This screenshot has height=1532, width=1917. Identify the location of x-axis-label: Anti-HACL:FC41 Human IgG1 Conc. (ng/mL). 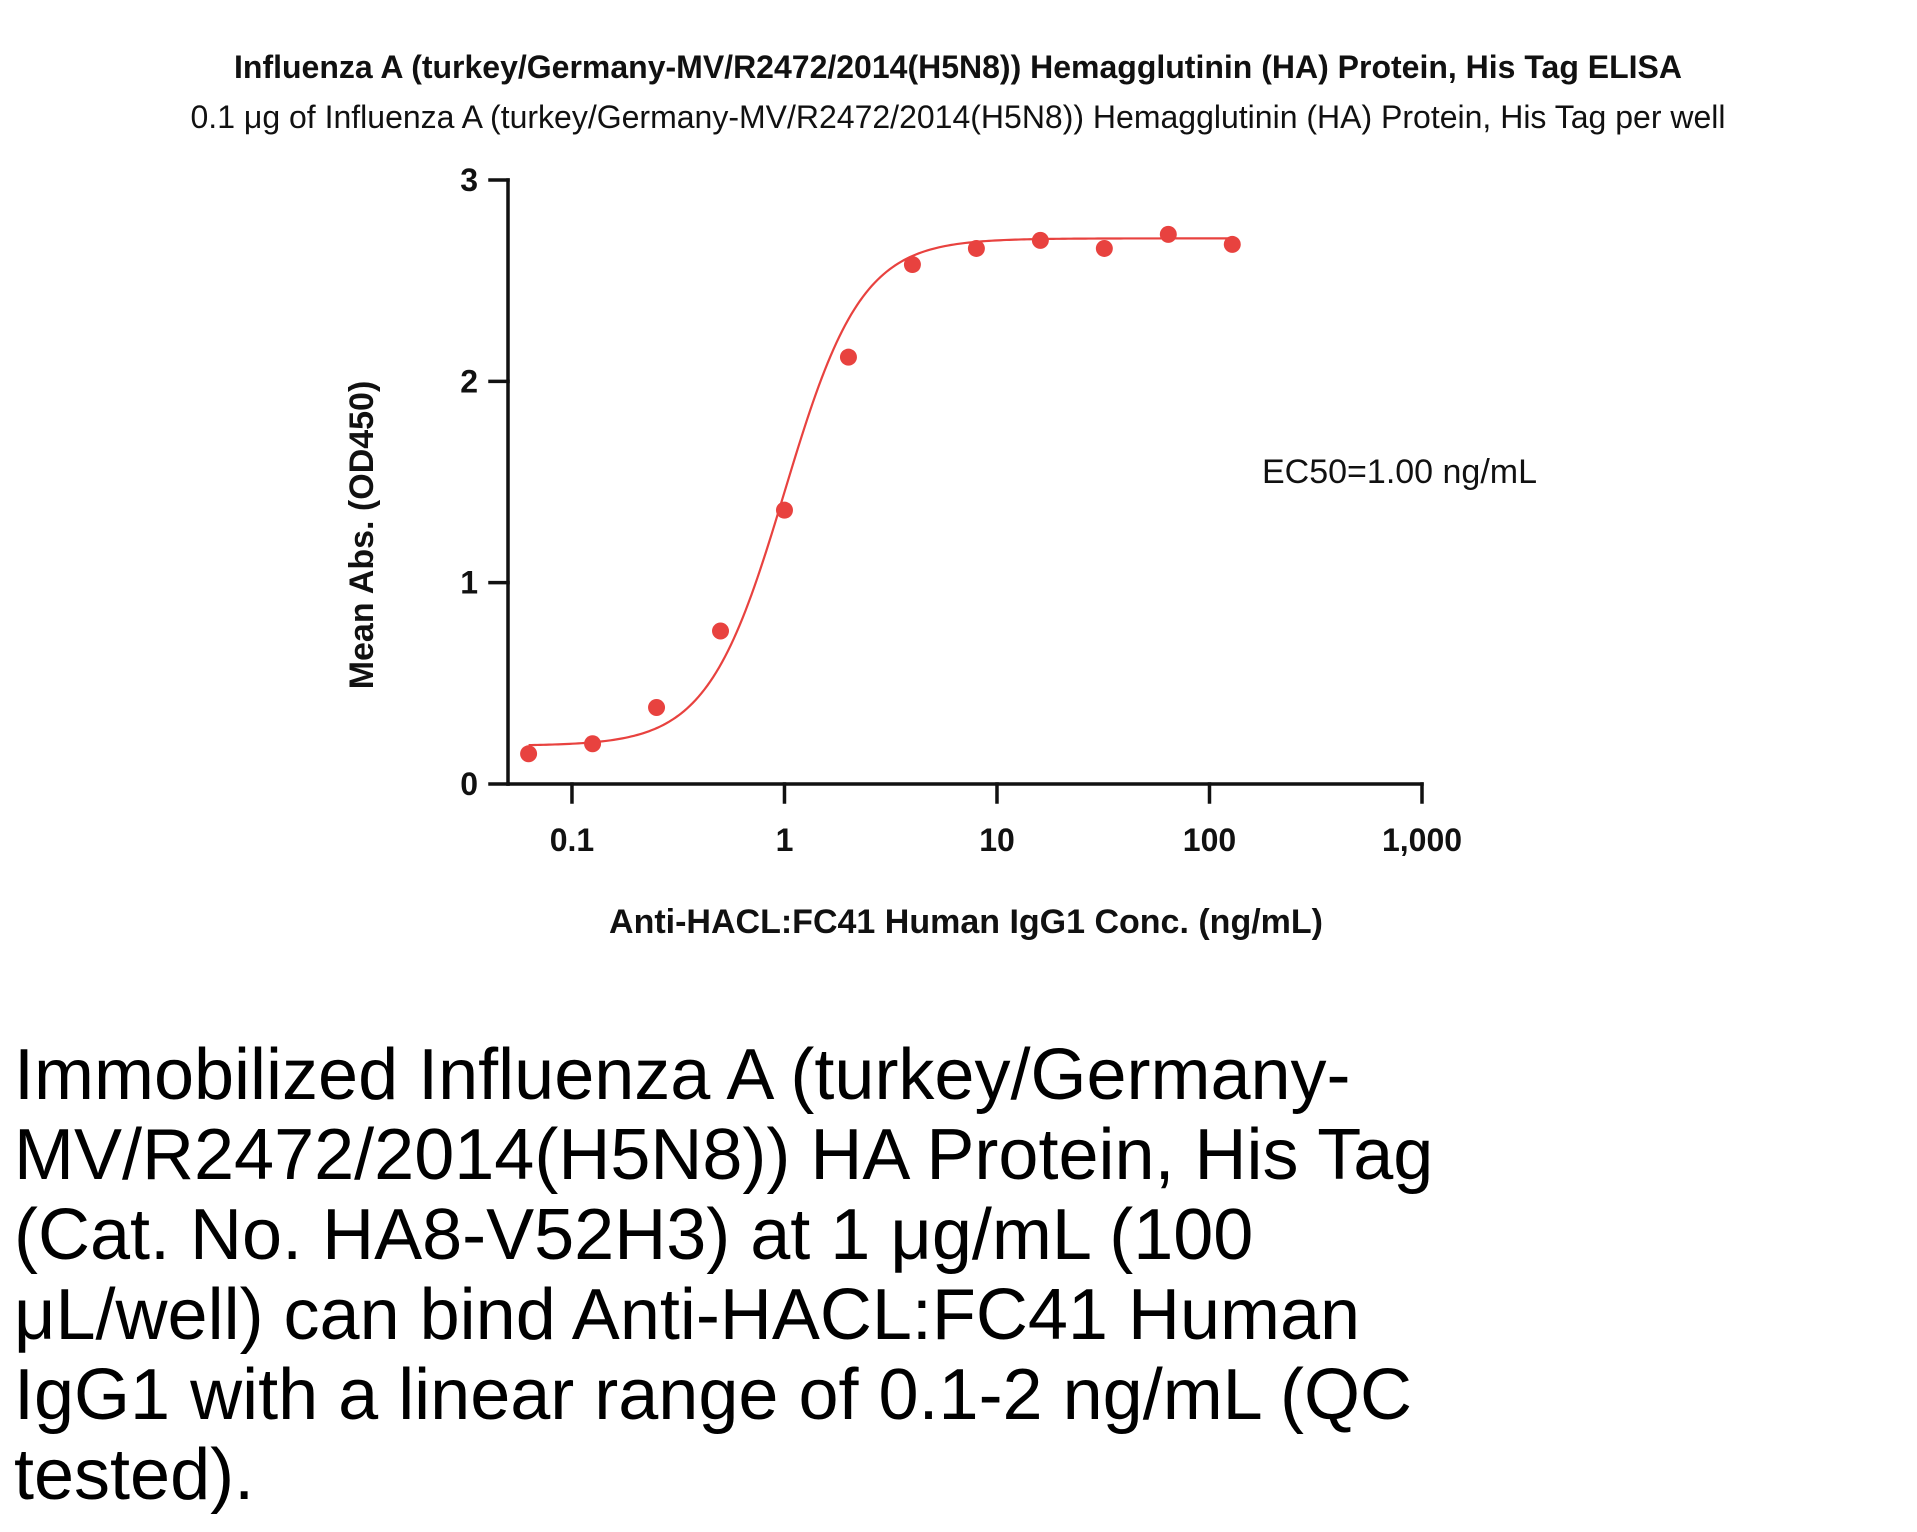
(966, 922).